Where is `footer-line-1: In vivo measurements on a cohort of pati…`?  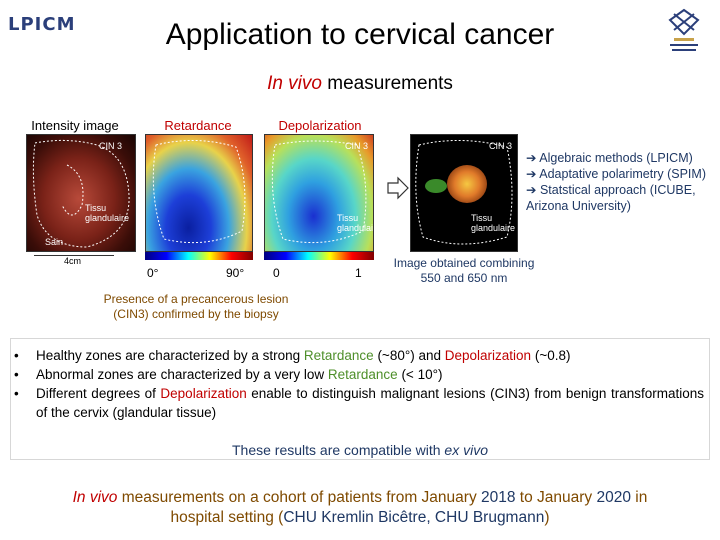
footer-line-1: In vivo measurements on a cohort of pati… is located at coordinates (360, 497).